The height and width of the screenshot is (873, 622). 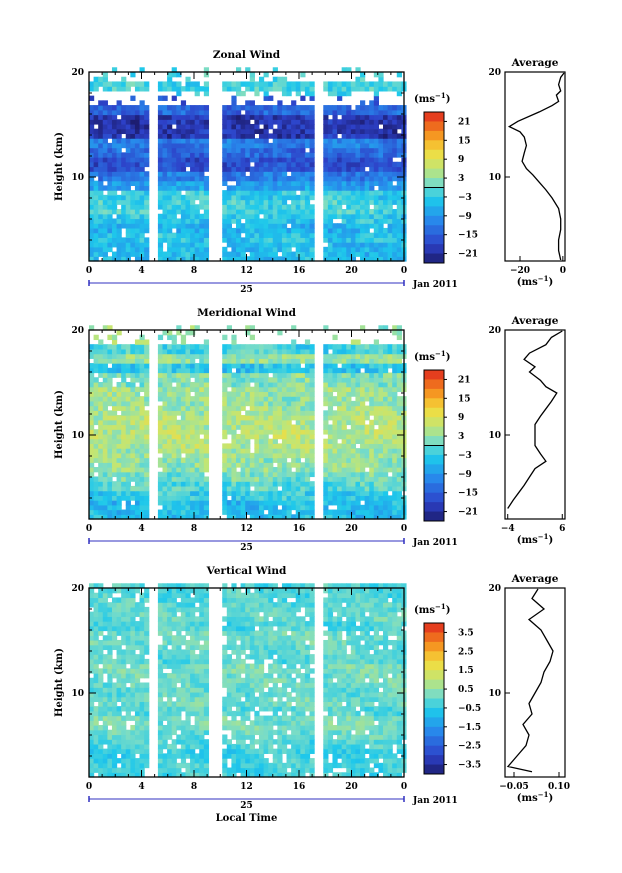 What do you see at coordinates (77, 436) in the screenshot?
I see `y-tick-label: 10` at bounding box center [77, 436].